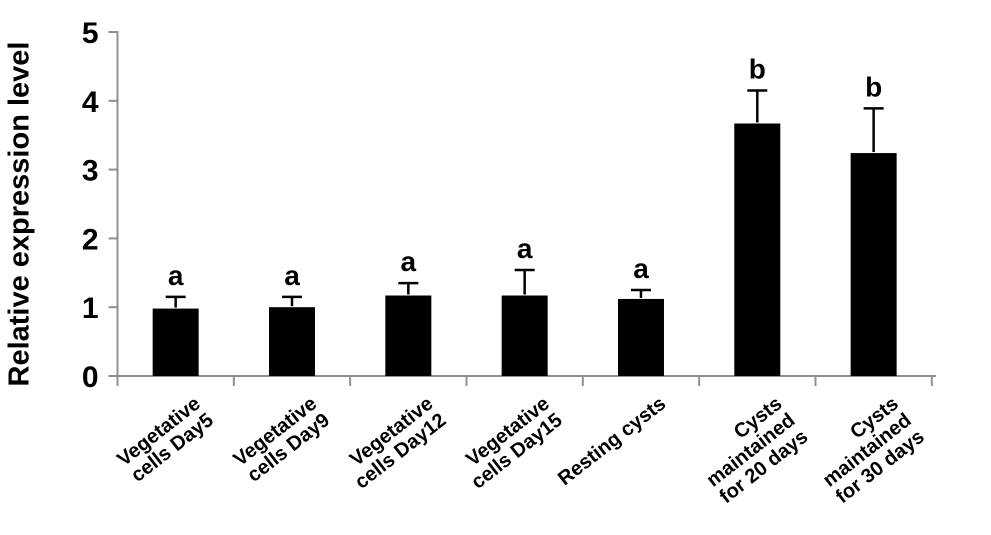 The image size is (991, 535). Describe the element at coordinates (282, 440) in the screenshot. I see `x-category-label: Vegetativecells Day9` at that location.